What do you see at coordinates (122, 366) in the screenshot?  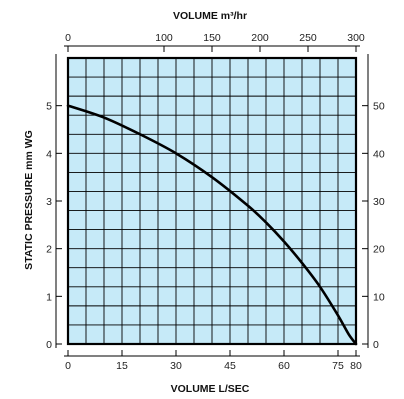 I see `bottom-tick-label: 15` at bounding box center [122, 366].